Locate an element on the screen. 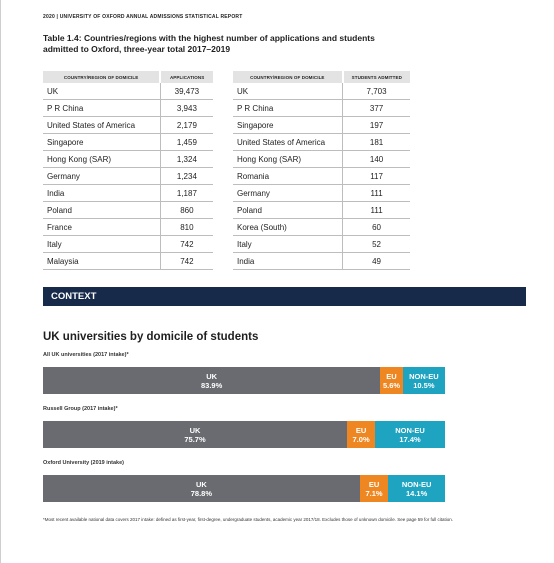  section-title: UK universities by domicile of students is located at coordinates (151, 337).